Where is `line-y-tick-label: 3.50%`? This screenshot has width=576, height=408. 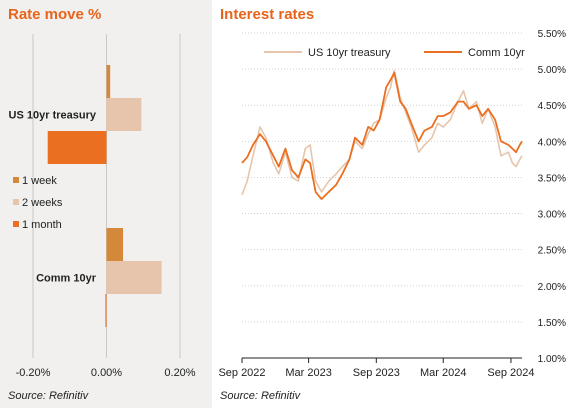
line-y-tick-label: 3.50% is located at coordinates (552, 178).